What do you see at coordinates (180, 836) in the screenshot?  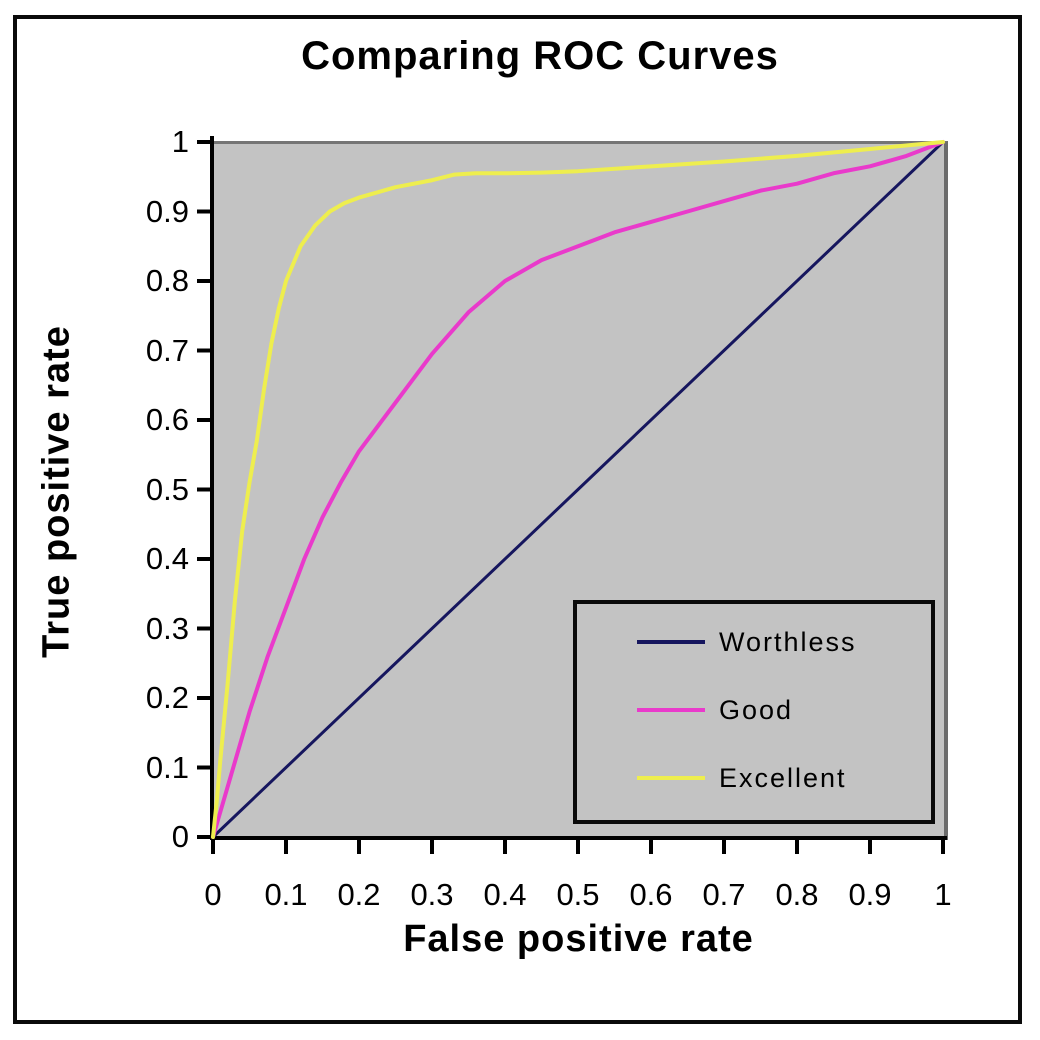 I see `y-tick-label-0: 0` at bounding box center [180, 836].